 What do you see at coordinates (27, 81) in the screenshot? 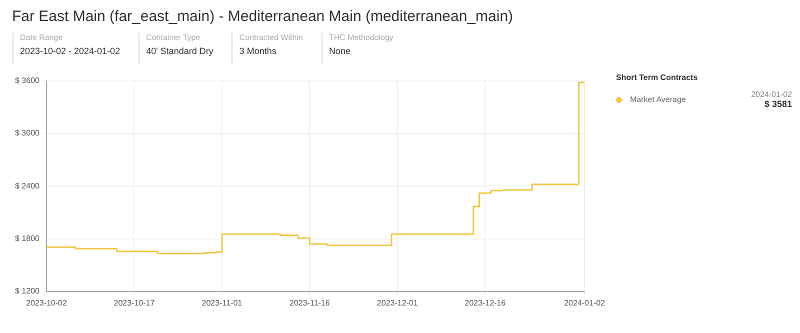
I see `y-tick-label: $ 3600` at bounding box center [27, 81].